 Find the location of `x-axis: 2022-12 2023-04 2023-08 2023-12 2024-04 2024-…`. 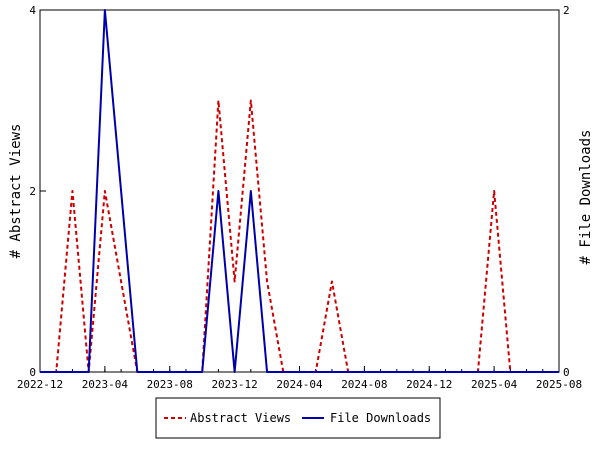

x-axis: 2022-12 2023-04 2023-08 2023-12 2024-04 2024-… is located at coordinates (299, 378).